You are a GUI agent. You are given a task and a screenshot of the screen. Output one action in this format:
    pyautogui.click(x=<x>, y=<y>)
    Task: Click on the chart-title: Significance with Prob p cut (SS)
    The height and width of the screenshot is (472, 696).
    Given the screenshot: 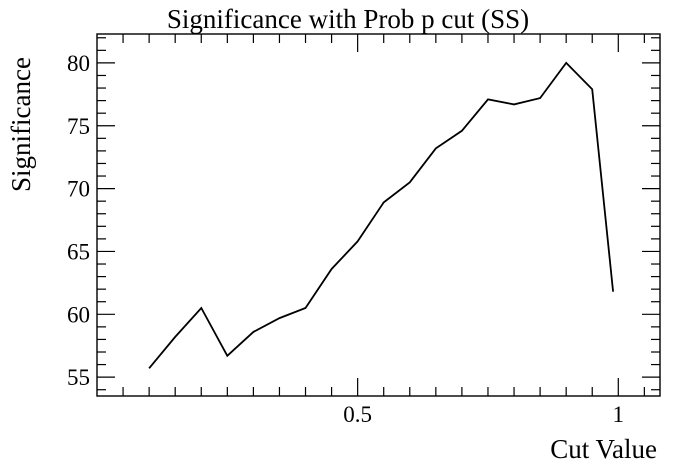 What is the action you would take?
    pyautogui.click(x=348, y=19)
    